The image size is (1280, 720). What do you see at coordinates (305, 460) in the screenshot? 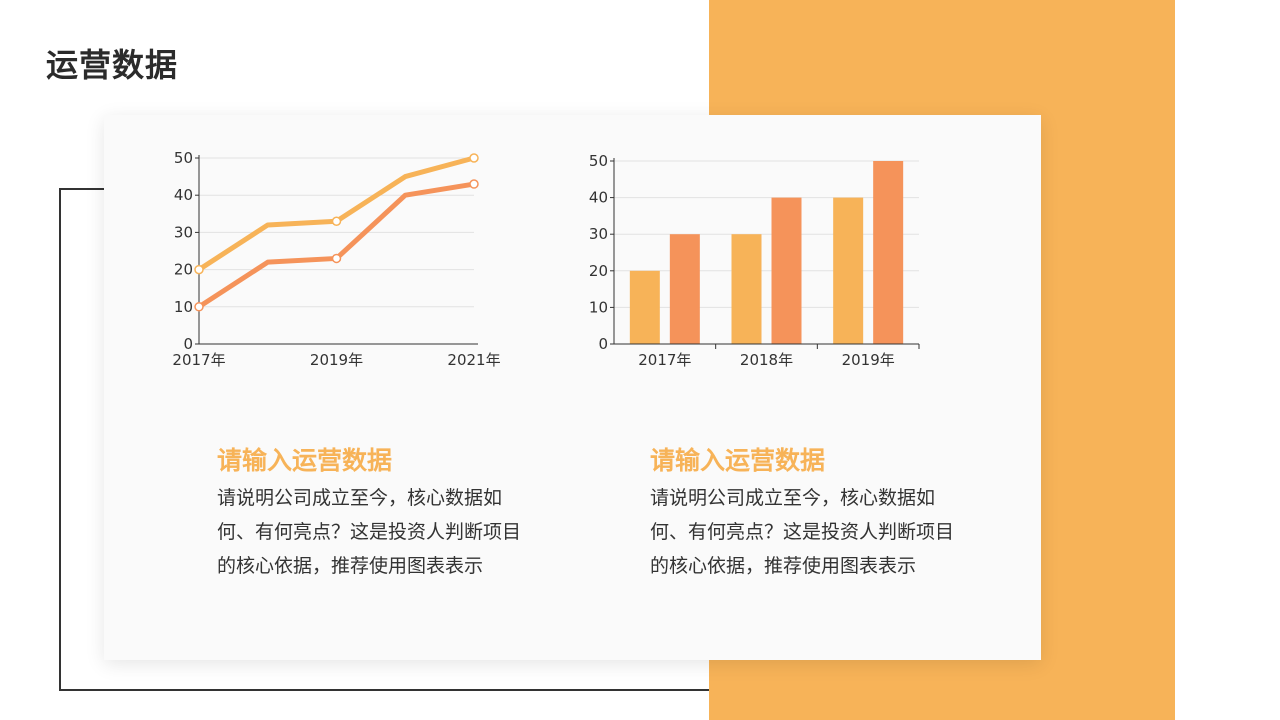
I see `section-1-heading: 请输入运营数据` at bounding box center [305, 460].